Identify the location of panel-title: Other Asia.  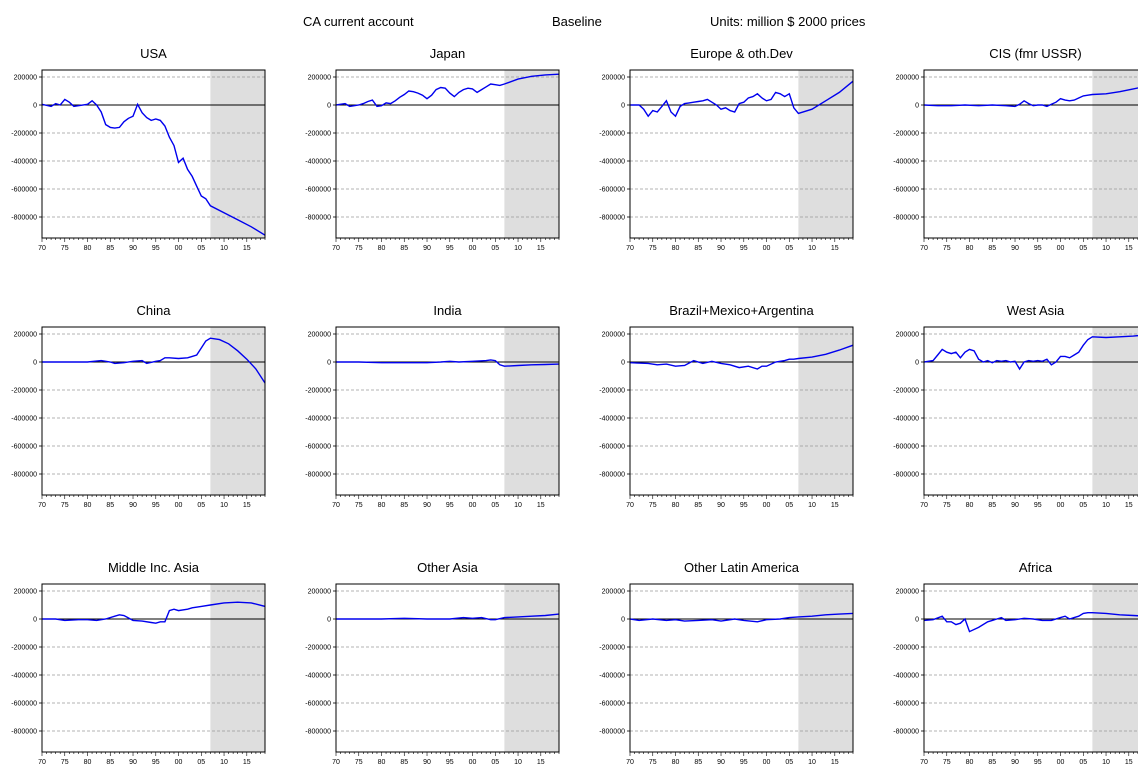
(447, 567).